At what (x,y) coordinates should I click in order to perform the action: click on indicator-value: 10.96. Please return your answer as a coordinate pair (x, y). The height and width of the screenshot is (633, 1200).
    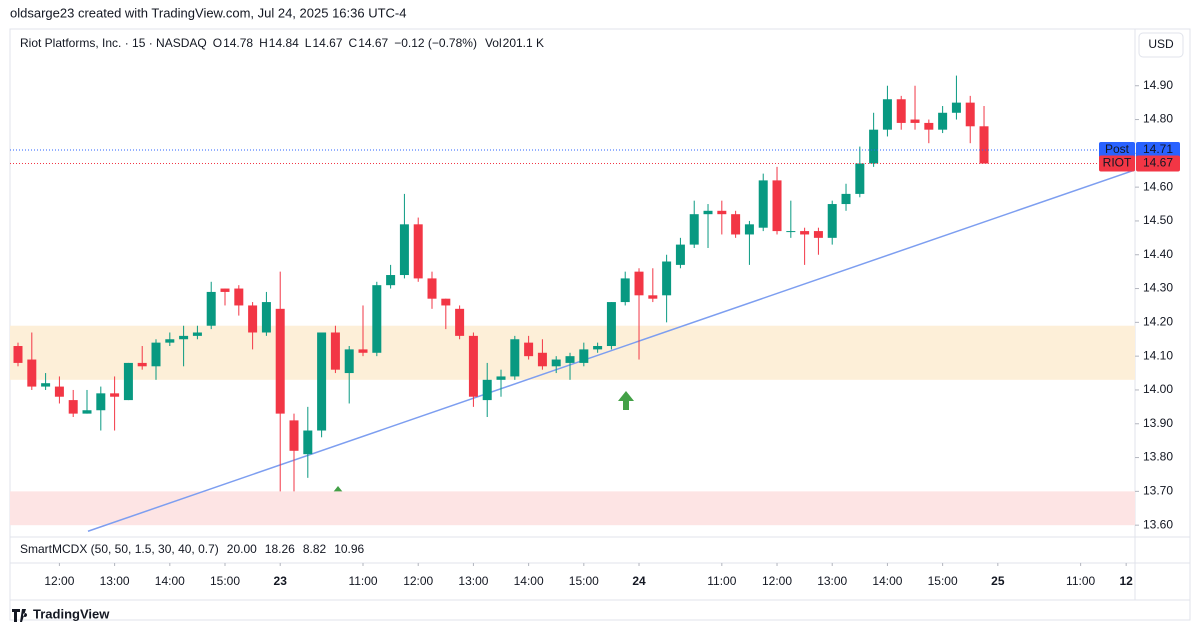
    Looking at the image, I should click on (349, 549).